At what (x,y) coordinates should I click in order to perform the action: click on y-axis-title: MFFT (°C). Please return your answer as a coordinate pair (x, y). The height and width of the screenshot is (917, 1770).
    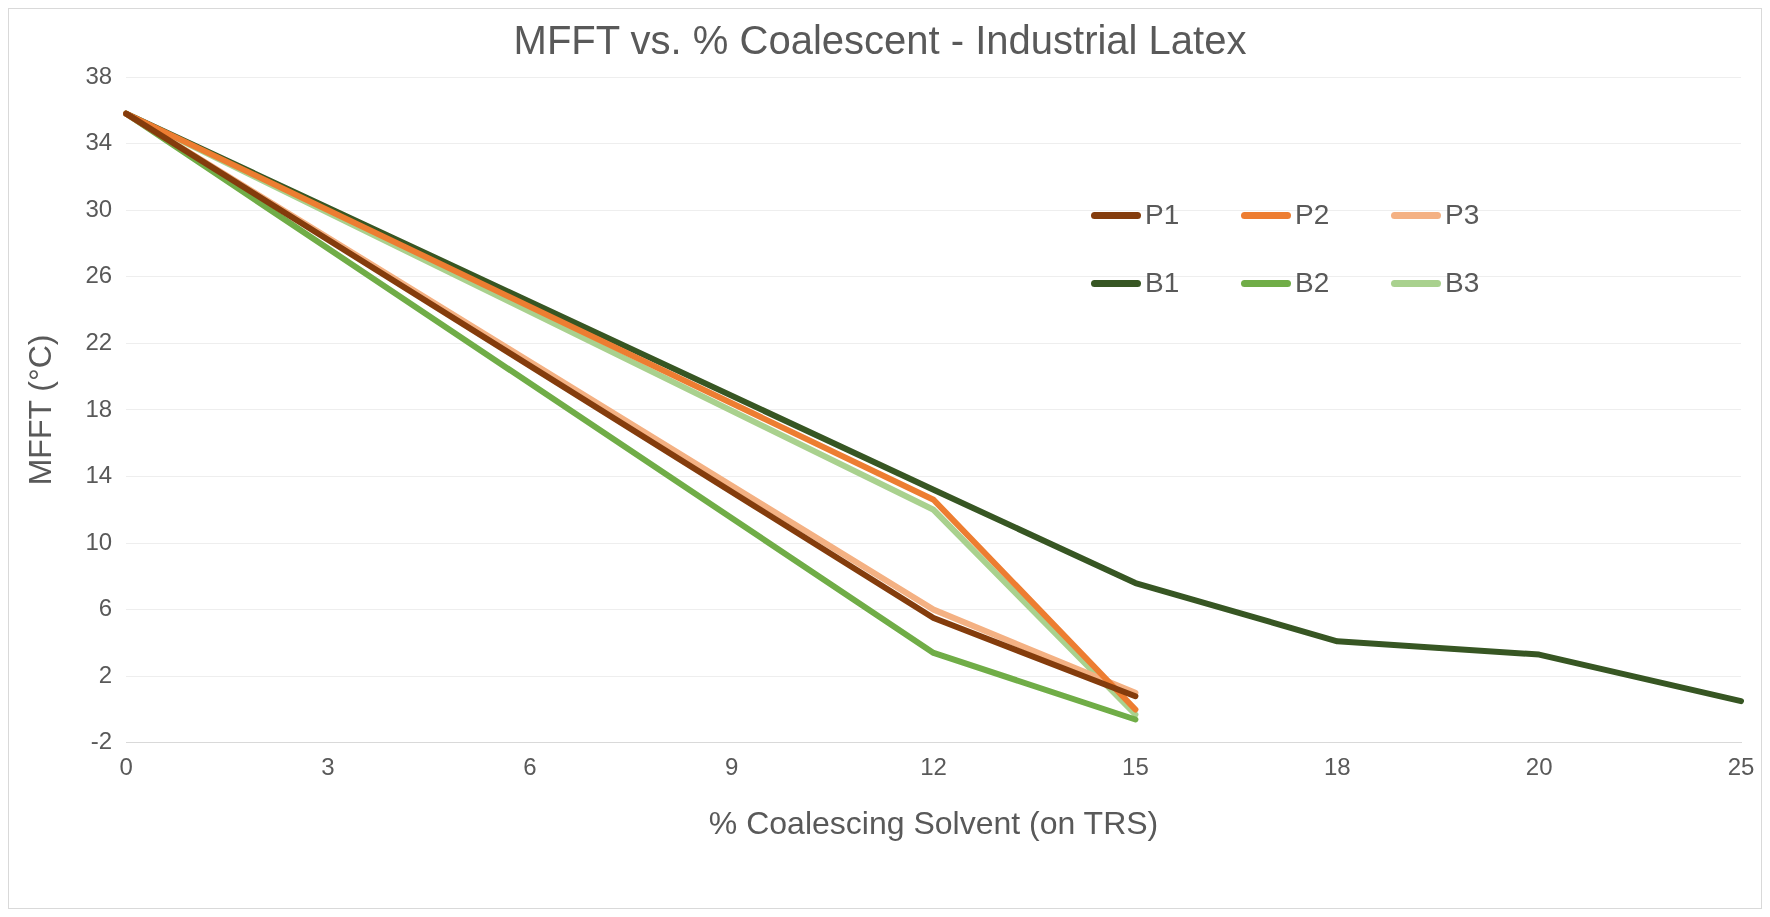
    Looking at the image, I should click on (40, 410).